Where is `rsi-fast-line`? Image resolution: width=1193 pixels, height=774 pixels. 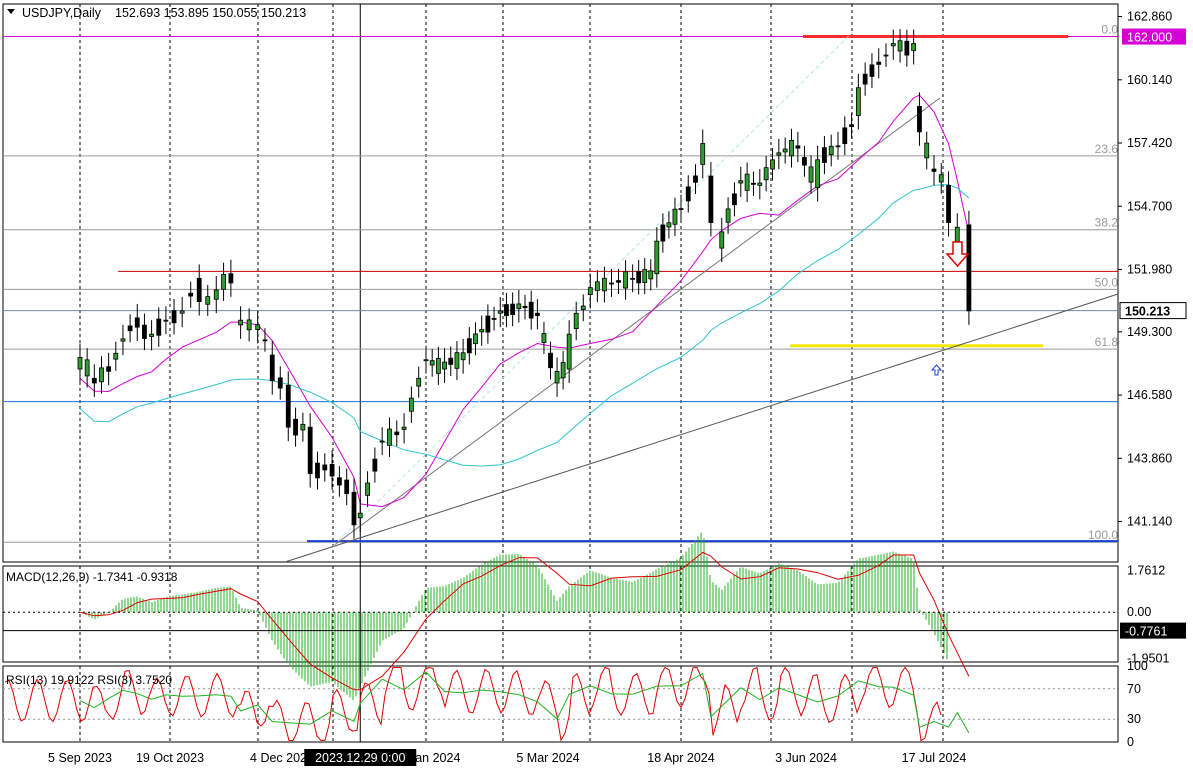
rsi-fast-line is located at coordinates (473, 704).